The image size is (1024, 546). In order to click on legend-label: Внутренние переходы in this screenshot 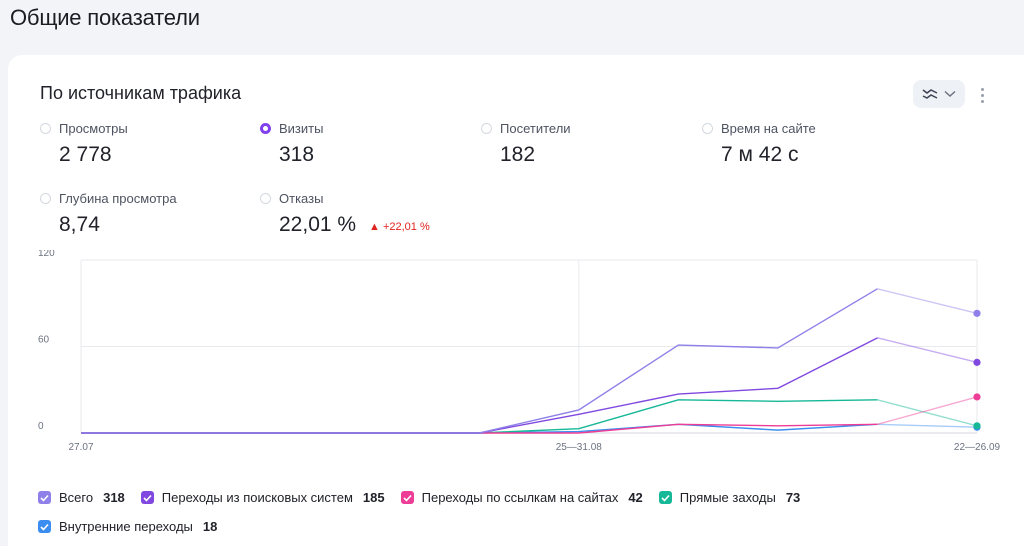, I will do `click(126, 526)`.